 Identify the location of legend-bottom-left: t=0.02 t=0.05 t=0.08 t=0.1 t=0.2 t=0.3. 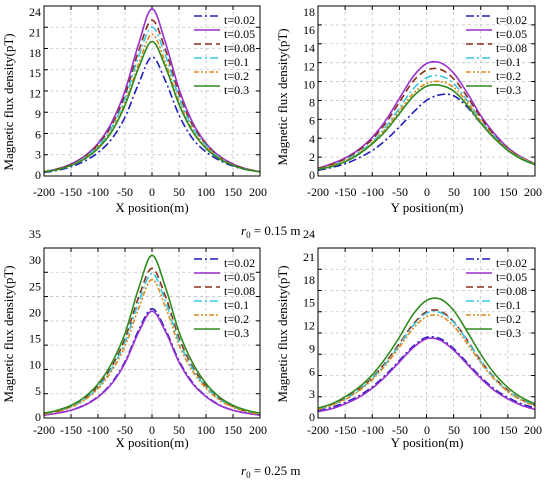
(239, 298).